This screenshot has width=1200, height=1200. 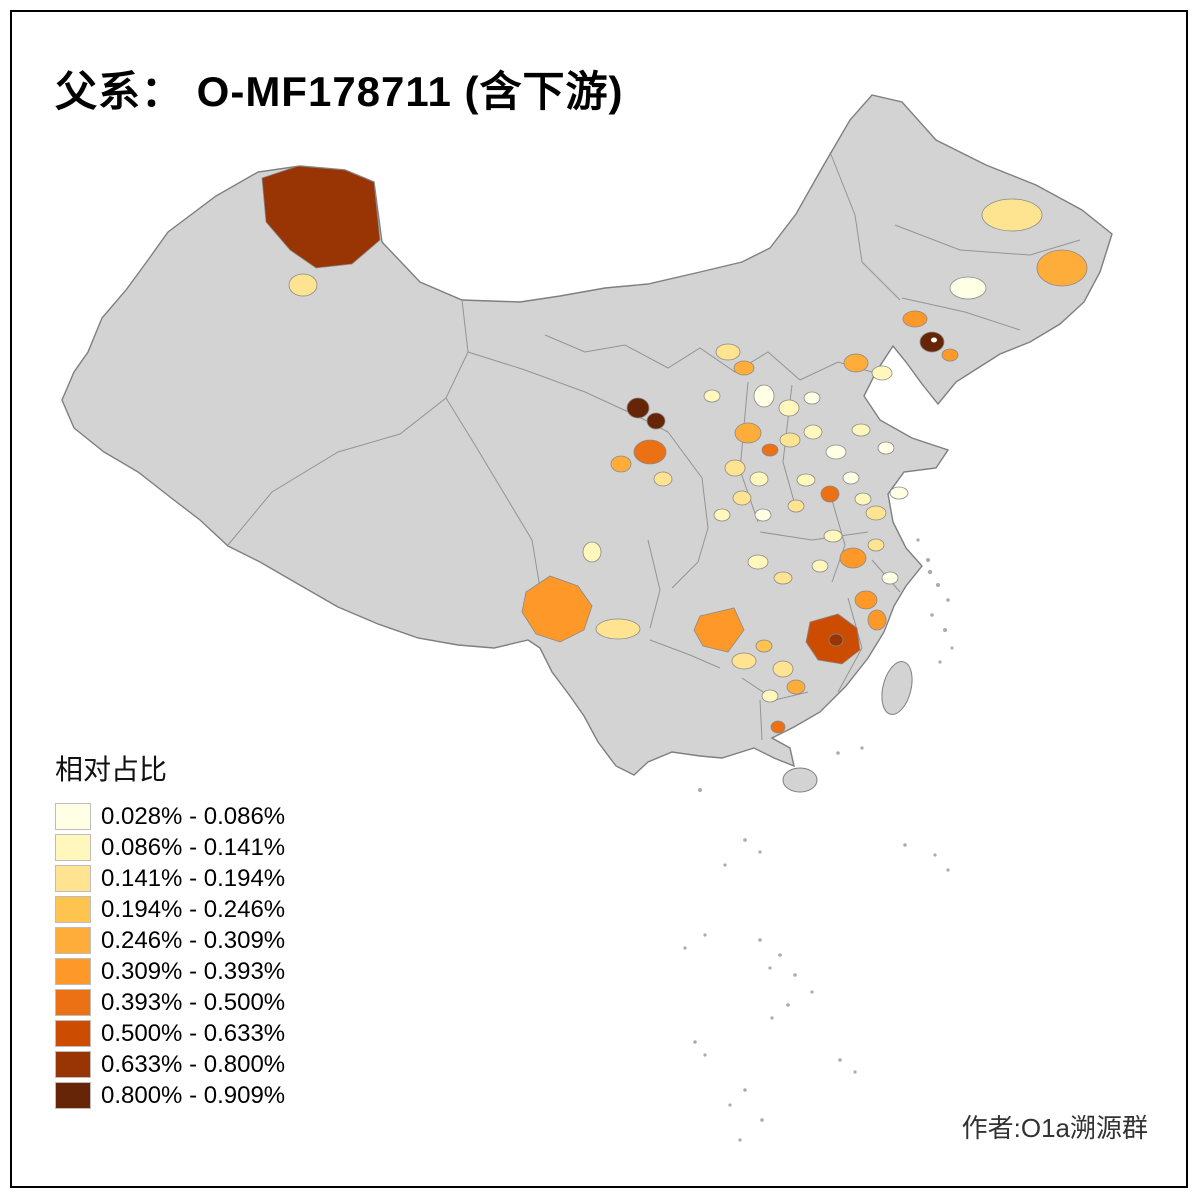 What do you see at coordinates (897, 688) in the screenshot?
I see `taiwan-island` at bounding box center [897, 688].